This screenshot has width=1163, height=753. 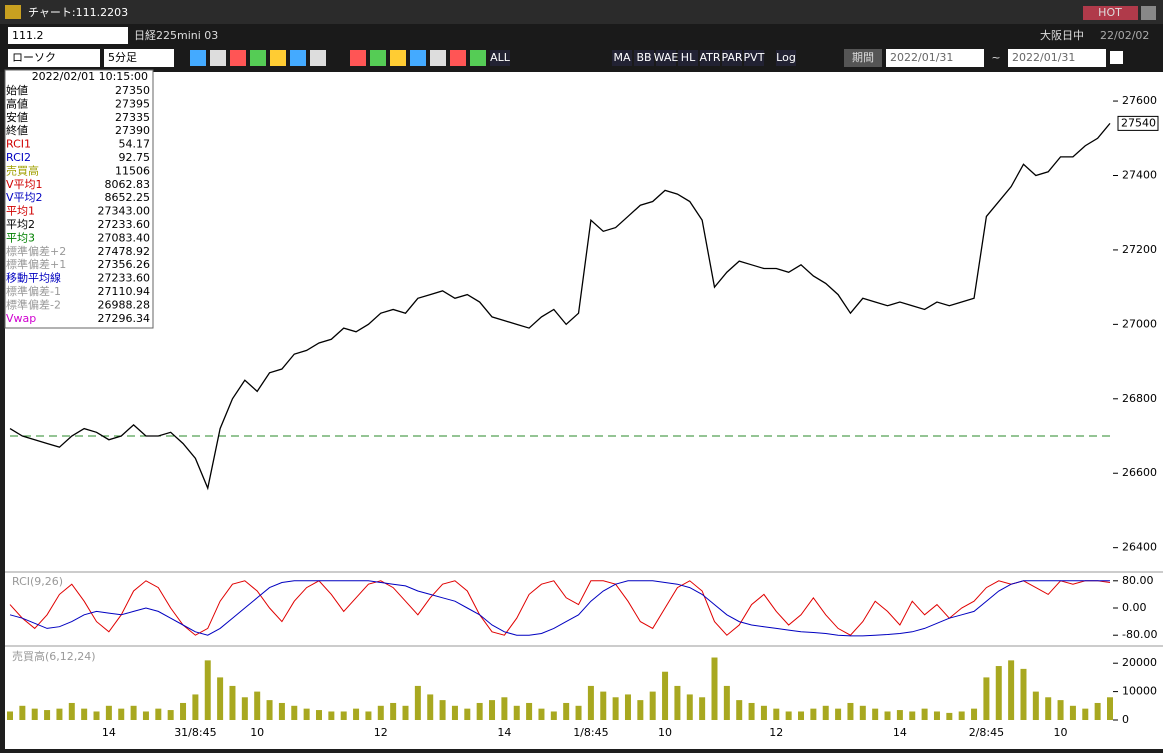 What do you see at coordinates (17, 117) in the screenshot?
I see `info-label: 安値` at bounding box center [17, 117].